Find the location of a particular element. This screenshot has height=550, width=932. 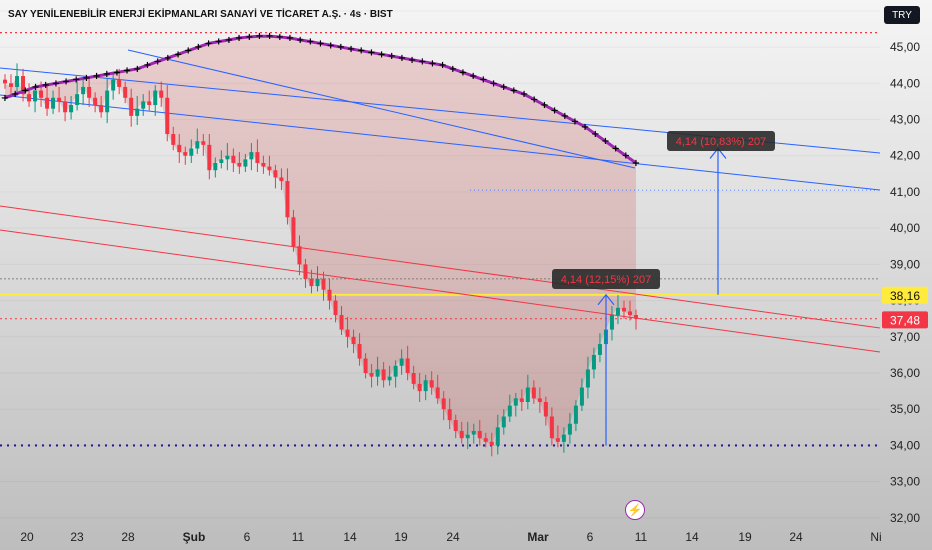

y-tick-label: 45,00 is located at coordinates (905, 47).